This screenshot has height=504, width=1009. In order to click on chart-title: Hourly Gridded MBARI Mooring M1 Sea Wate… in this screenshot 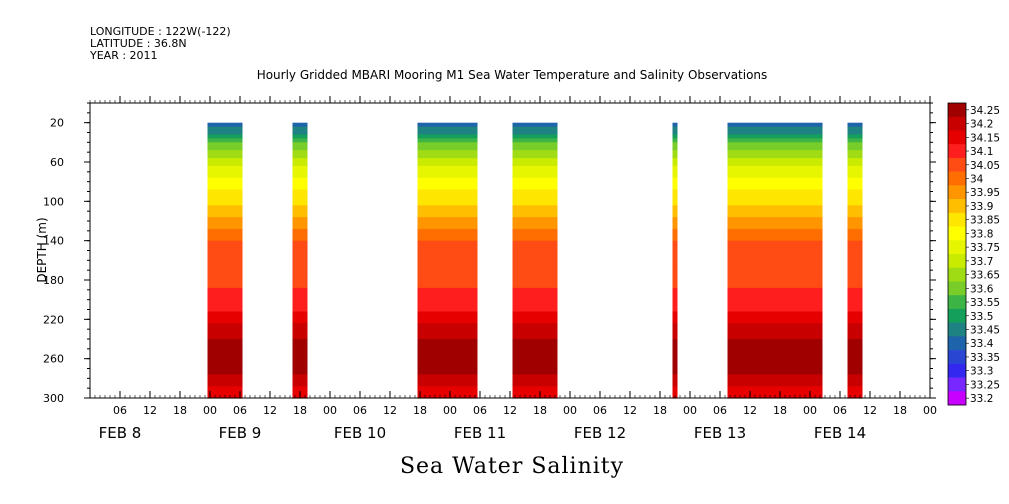, I will do `click(512, 75)`.